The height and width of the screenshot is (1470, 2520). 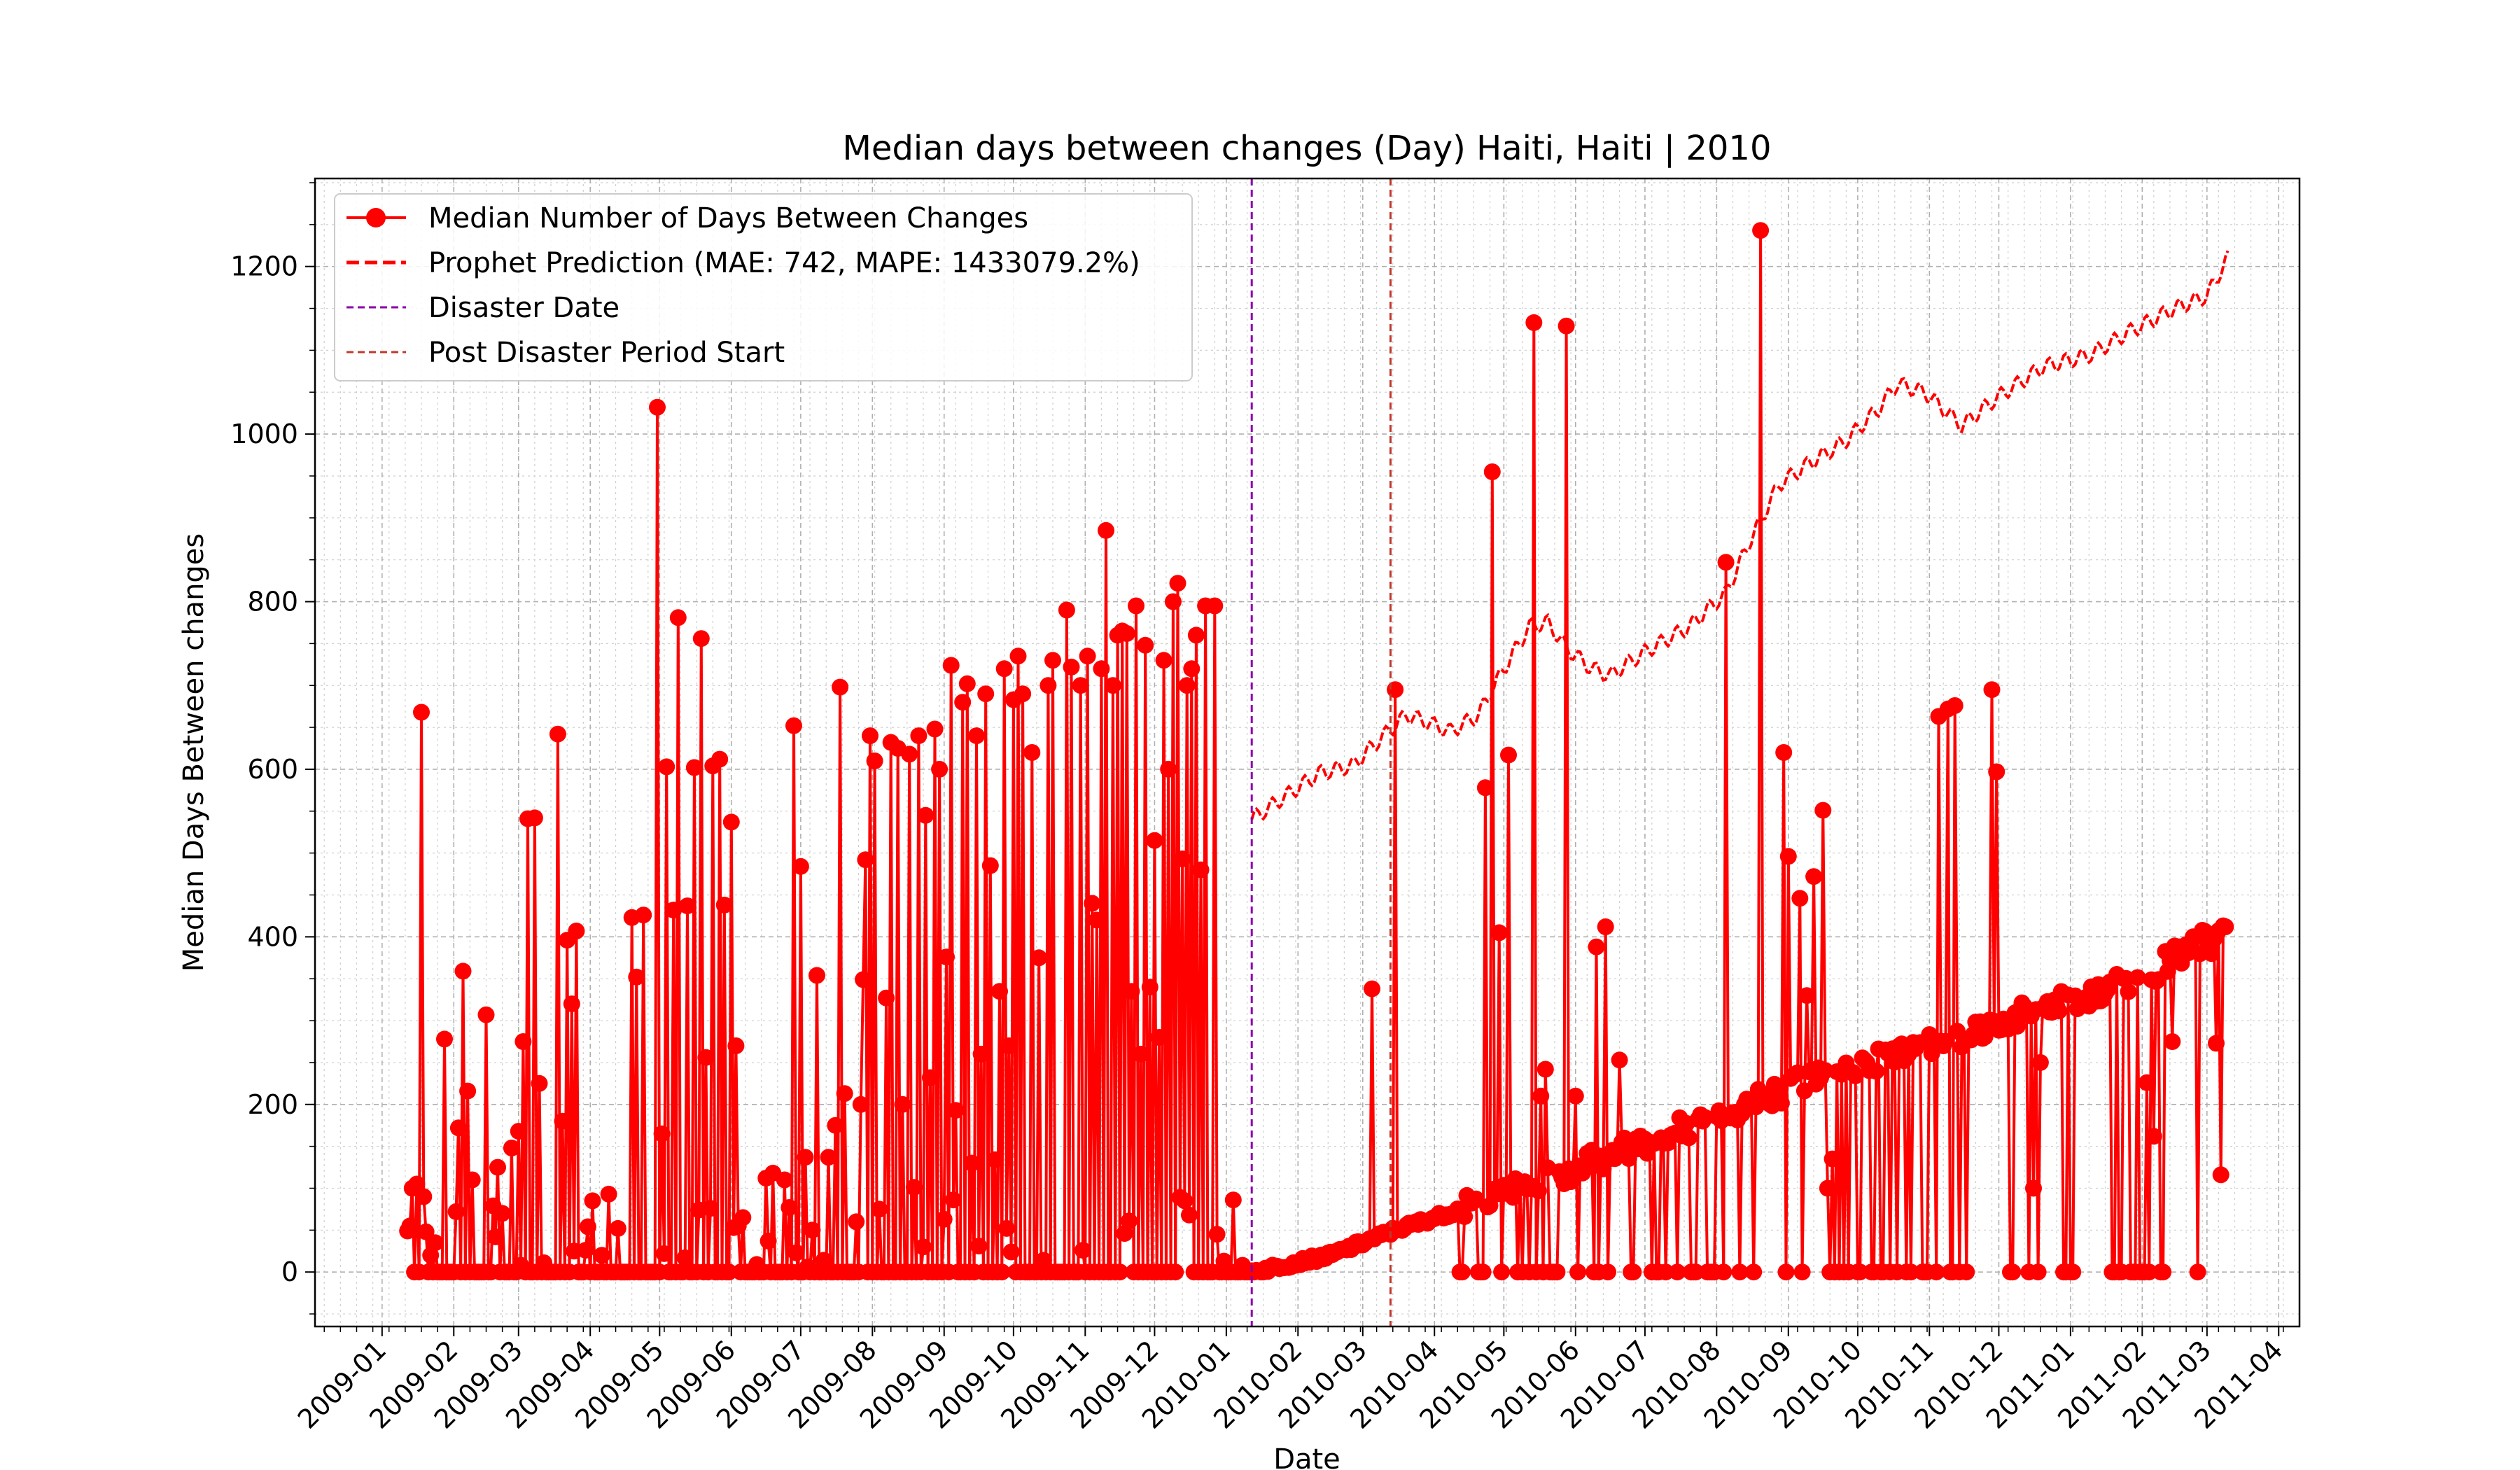 I want to click on legend-item-observed: Median Number of Days Between Changes, so click(x=687, y=218).